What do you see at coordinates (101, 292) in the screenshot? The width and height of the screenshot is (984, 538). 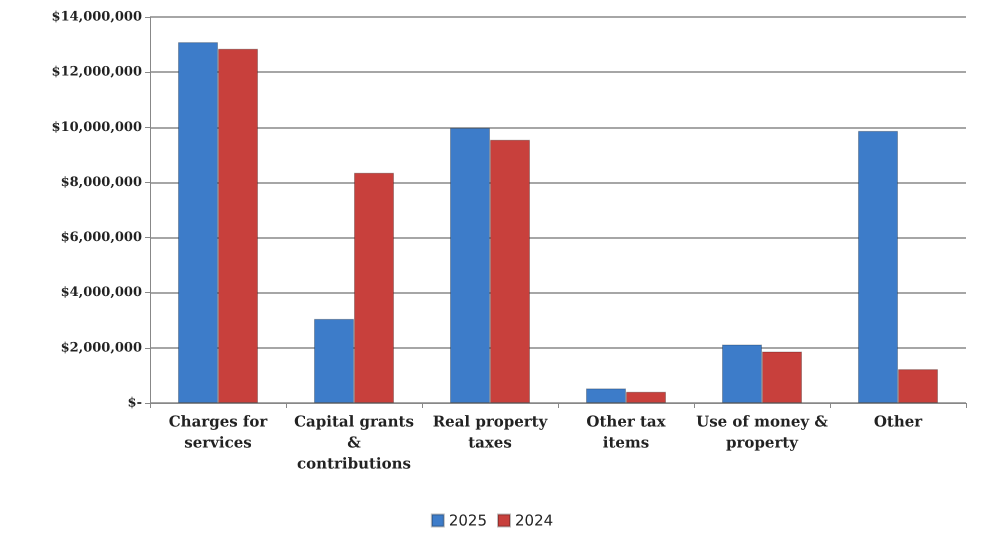 I see `y-tick-label: $4,000,000` at bounding box center [101, 292].